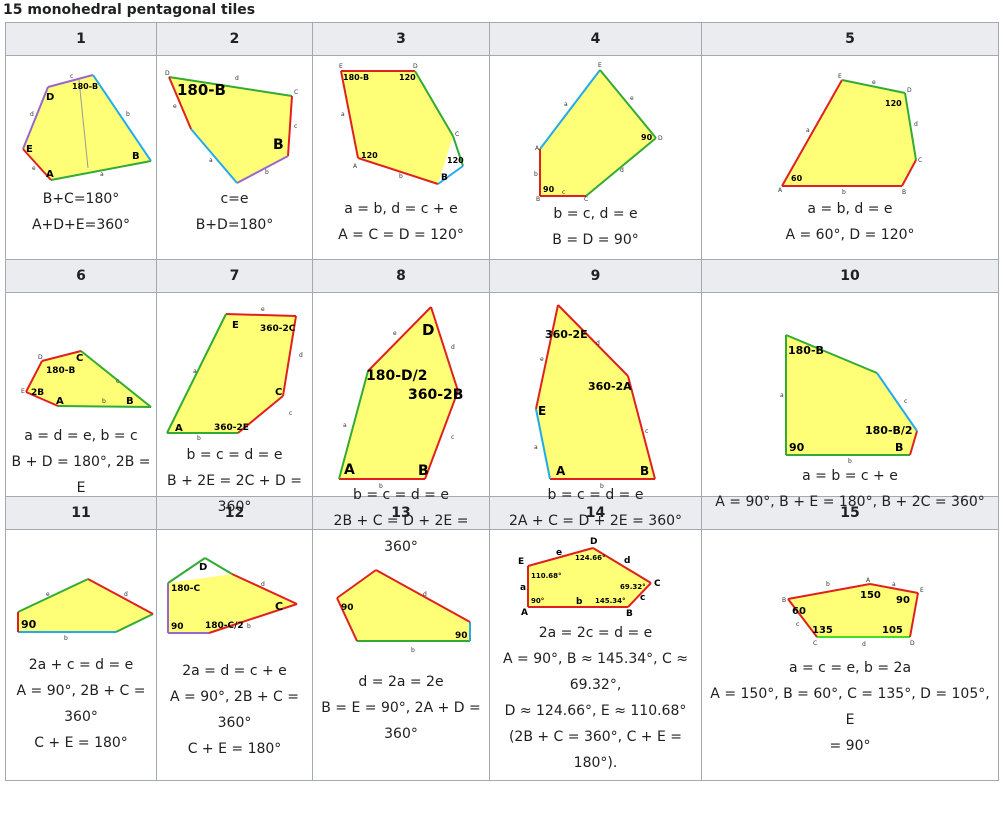 The width and height of the screenshot is (1003, 836). Describe the element at coordinates (610, 601) in the screenshot. I see `angle-label: 145.34°` at that location.